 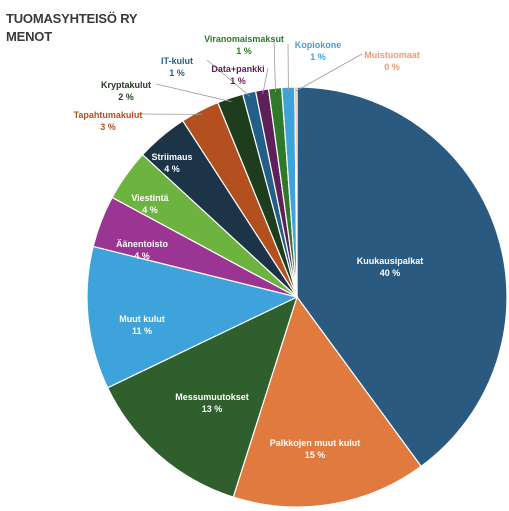 I want to click on chart-title: TUOMASYHTEISÖ RY MENOT, so click(x=72, y=28).